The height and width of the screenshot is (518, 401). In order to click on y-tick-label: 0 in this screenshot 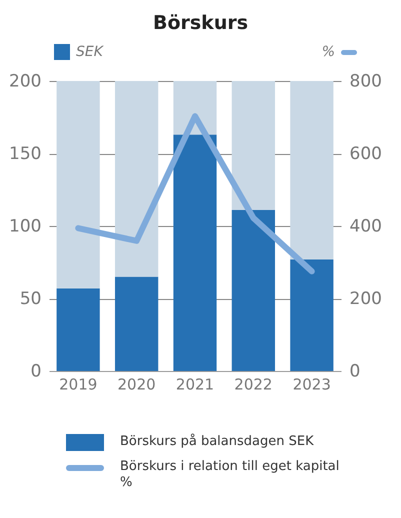, I will do `click(36, 372)`.